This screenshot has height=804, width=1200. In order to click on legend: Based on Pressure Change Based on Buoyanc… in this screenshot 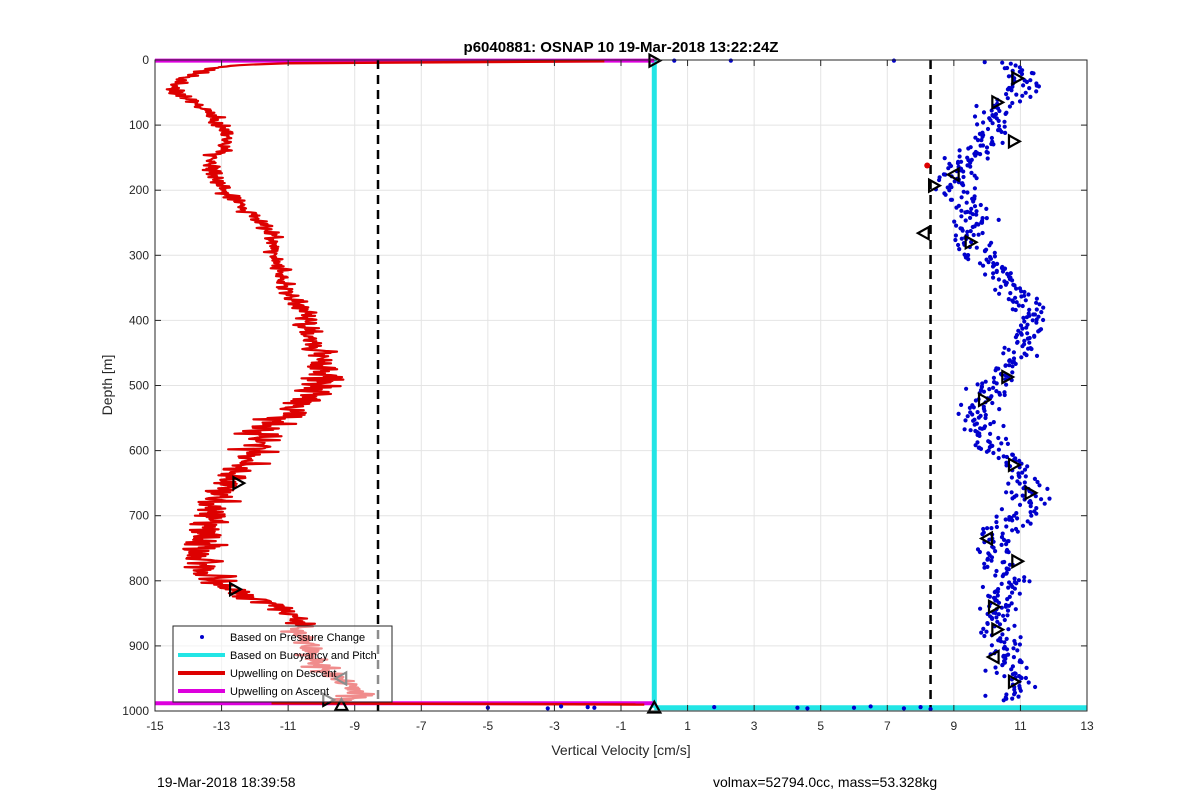, I will do `click(282, 664)`.